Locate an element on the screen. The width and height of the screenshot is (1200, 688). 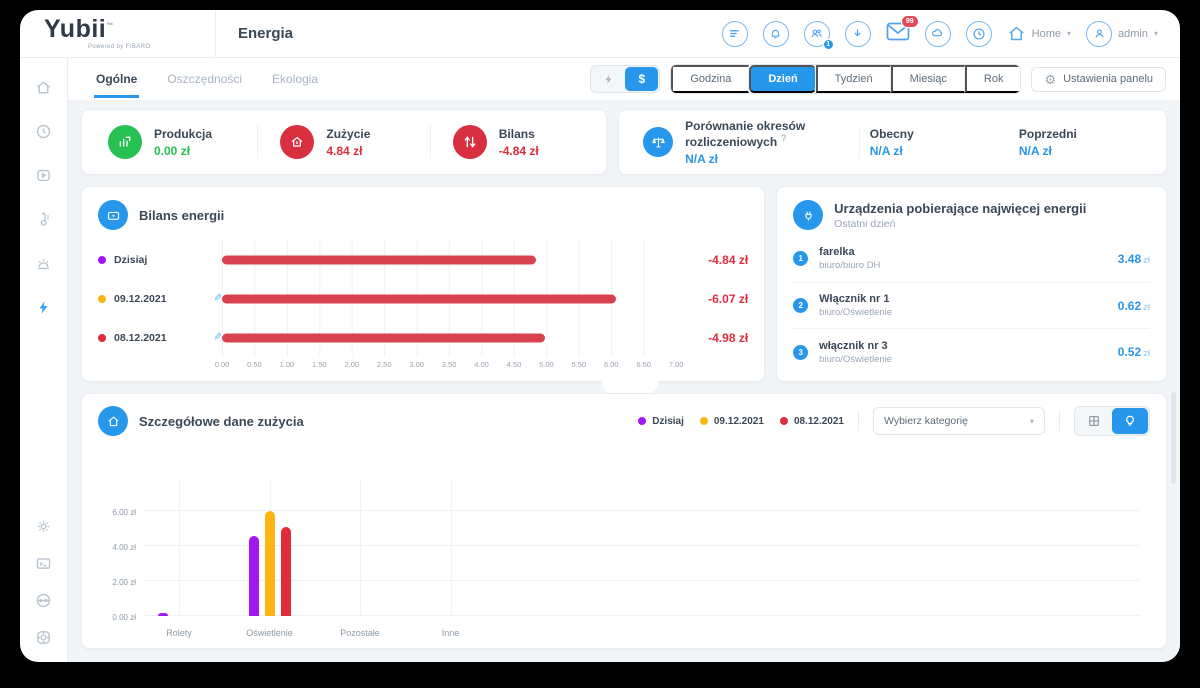
x-tick-label: 2.50 is located at coordinates (384, 364).